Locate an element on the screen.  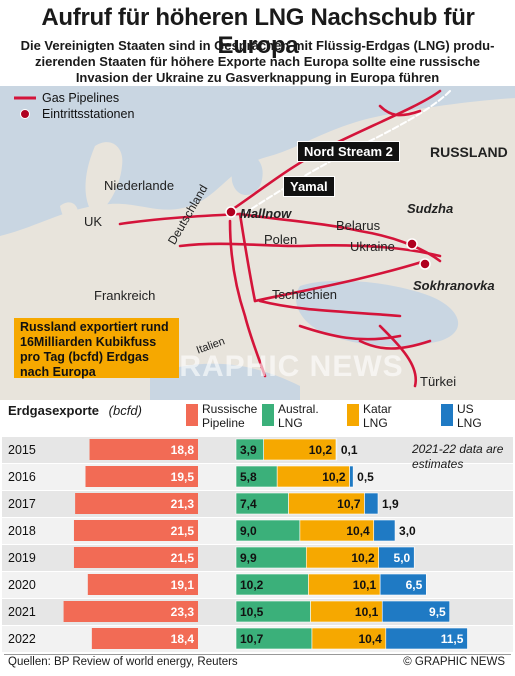
value-label: 0,1 is located at coordinates (349, 450).